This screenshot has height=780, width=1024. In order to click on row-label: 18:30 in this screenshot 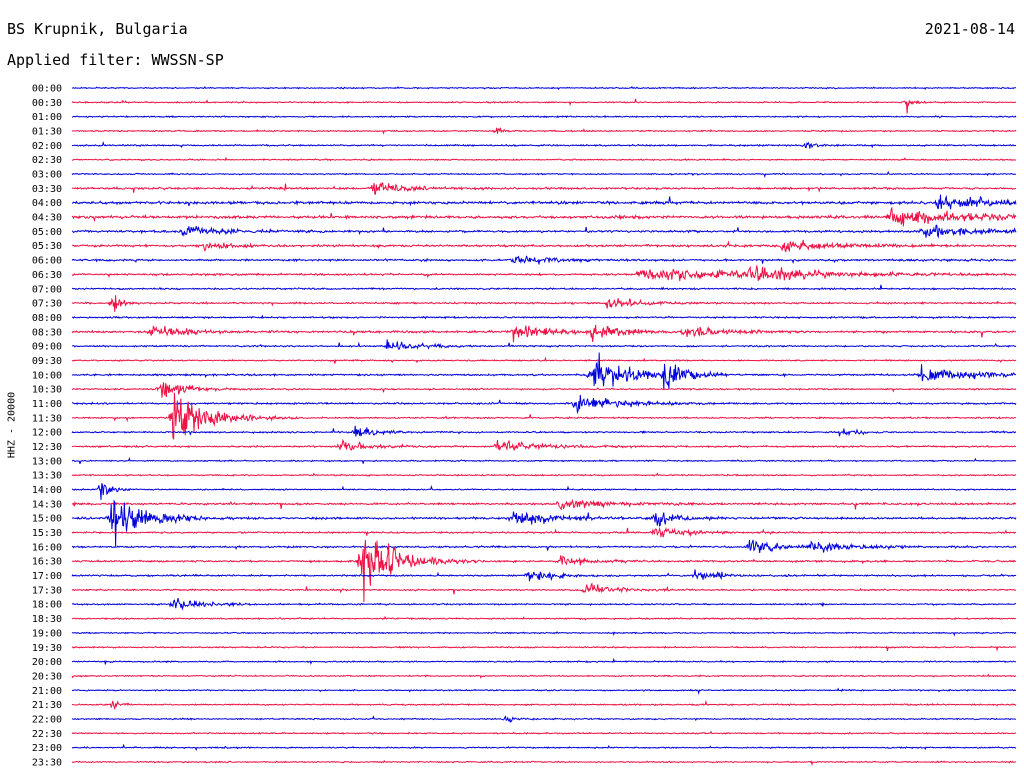, I will do `click(47, 619)`.